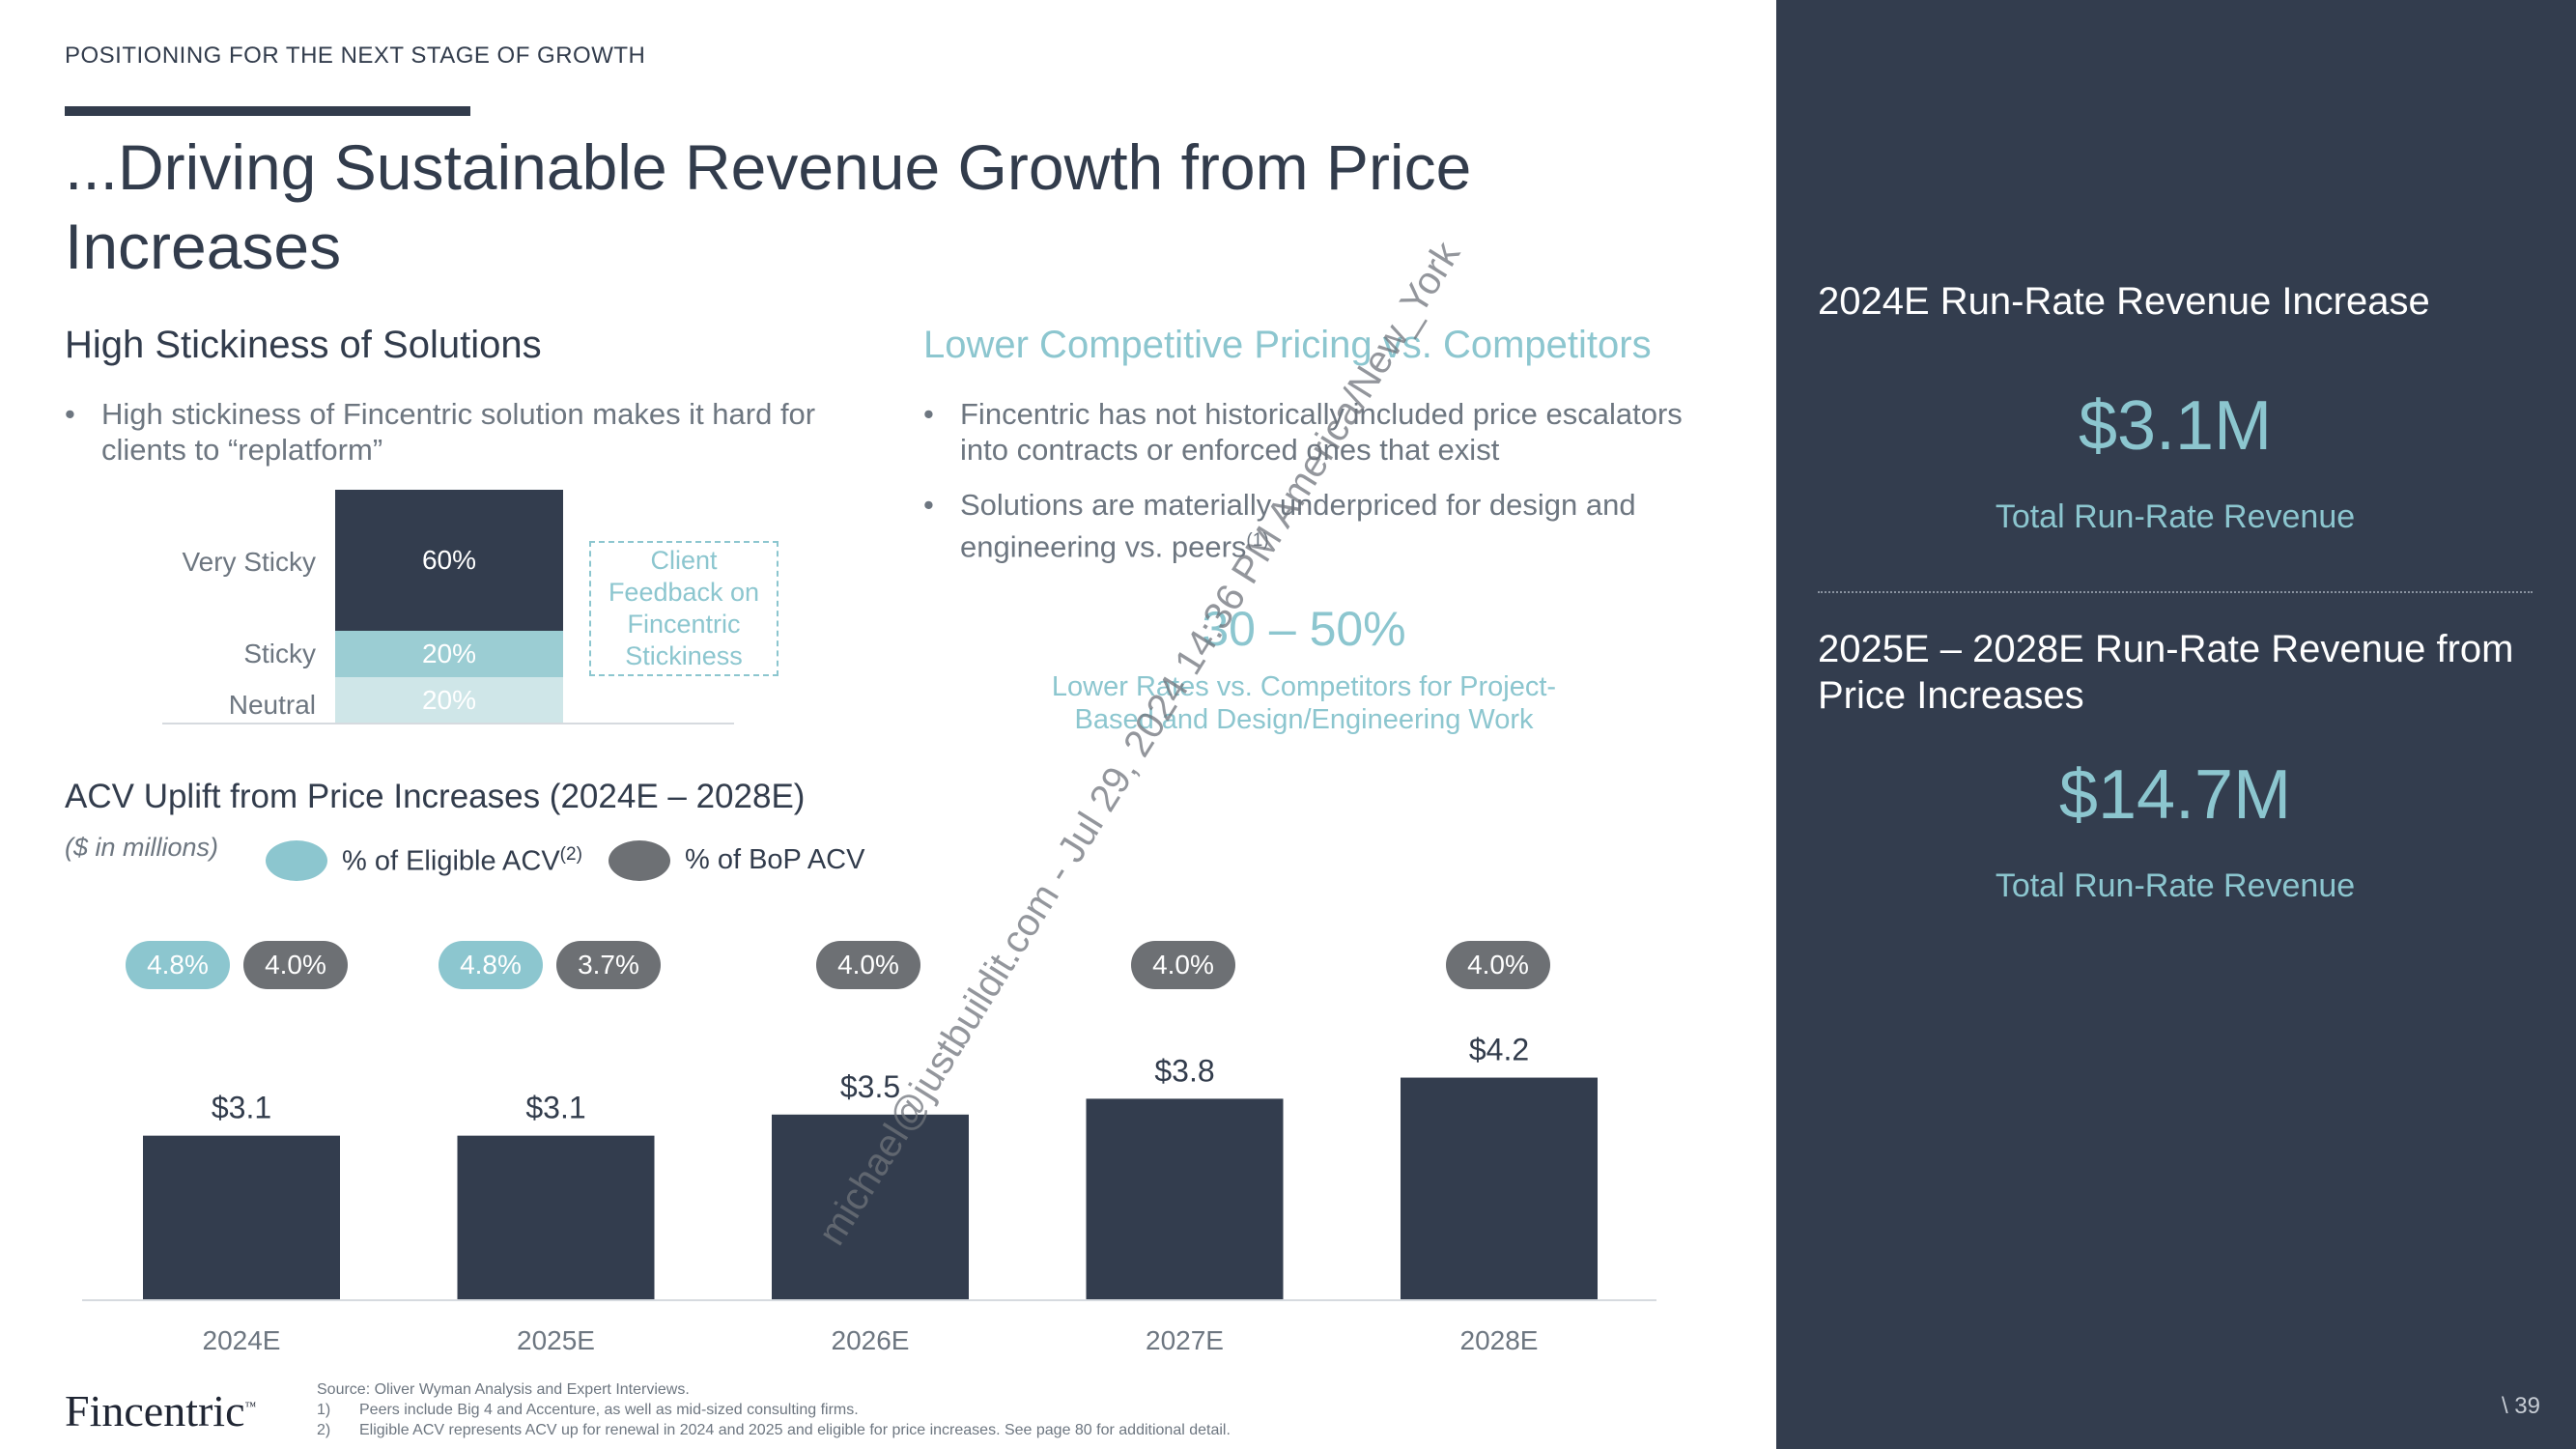 The height and width of the screenshot is (1449, 2576). Describe the element at coordinates (178, 965) in the screenshot. I see `pill-eligible-2024: 4.8%` at that location.